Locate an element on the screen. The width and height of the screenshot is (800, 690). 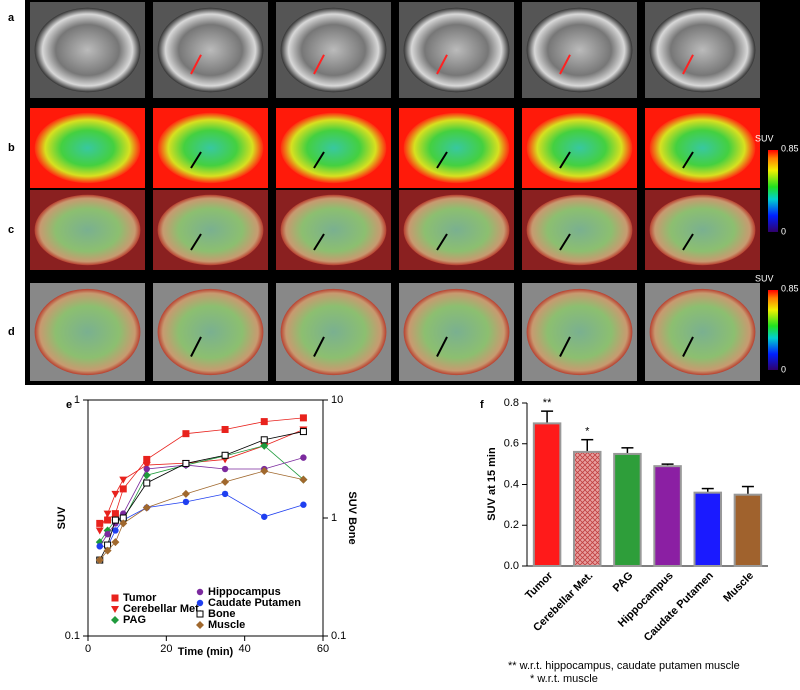
y2-tick-label: 1 is located at coordinates (334, 518).